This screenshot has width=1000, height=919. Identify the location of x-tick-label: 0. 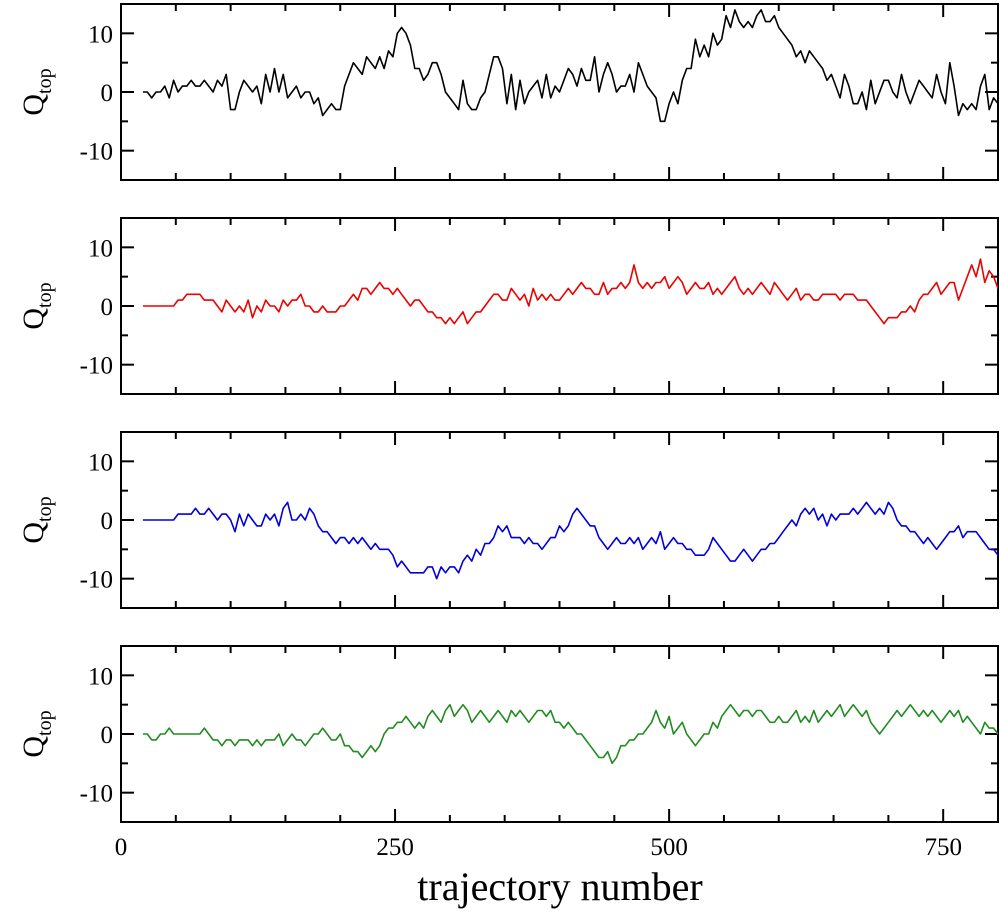
(121, 847).